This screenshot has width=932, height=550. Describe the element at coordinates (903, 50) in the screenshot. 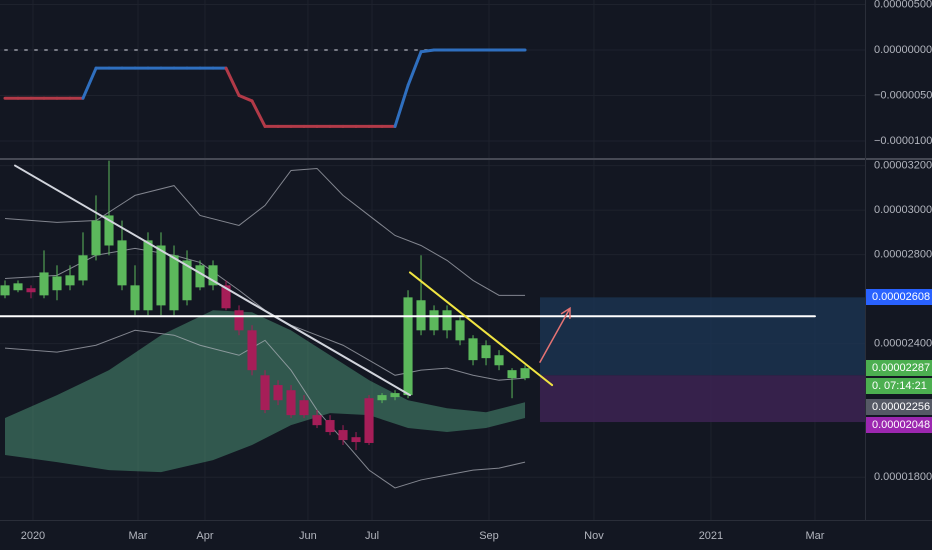

I see `y-tick-label: 0.00000000` at that location.